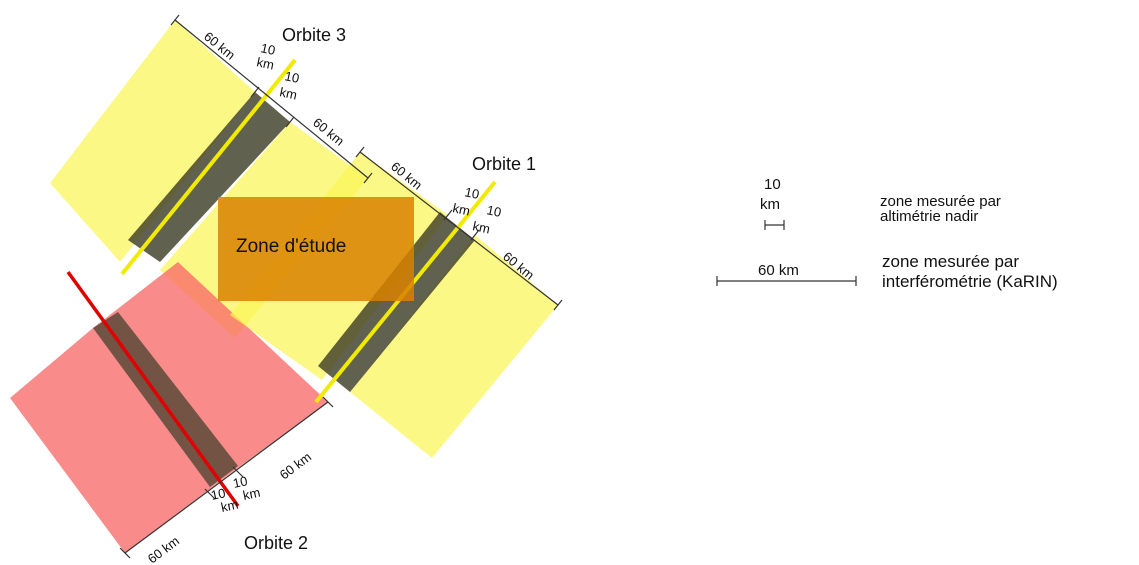 Image resolution: width=1139 pixels, height=565 pixels. What do you see at coordinates (288, 93) in the screenshot?
I see `orbit3-nadir-dim-b2: km` at bounding box center [288, 93].